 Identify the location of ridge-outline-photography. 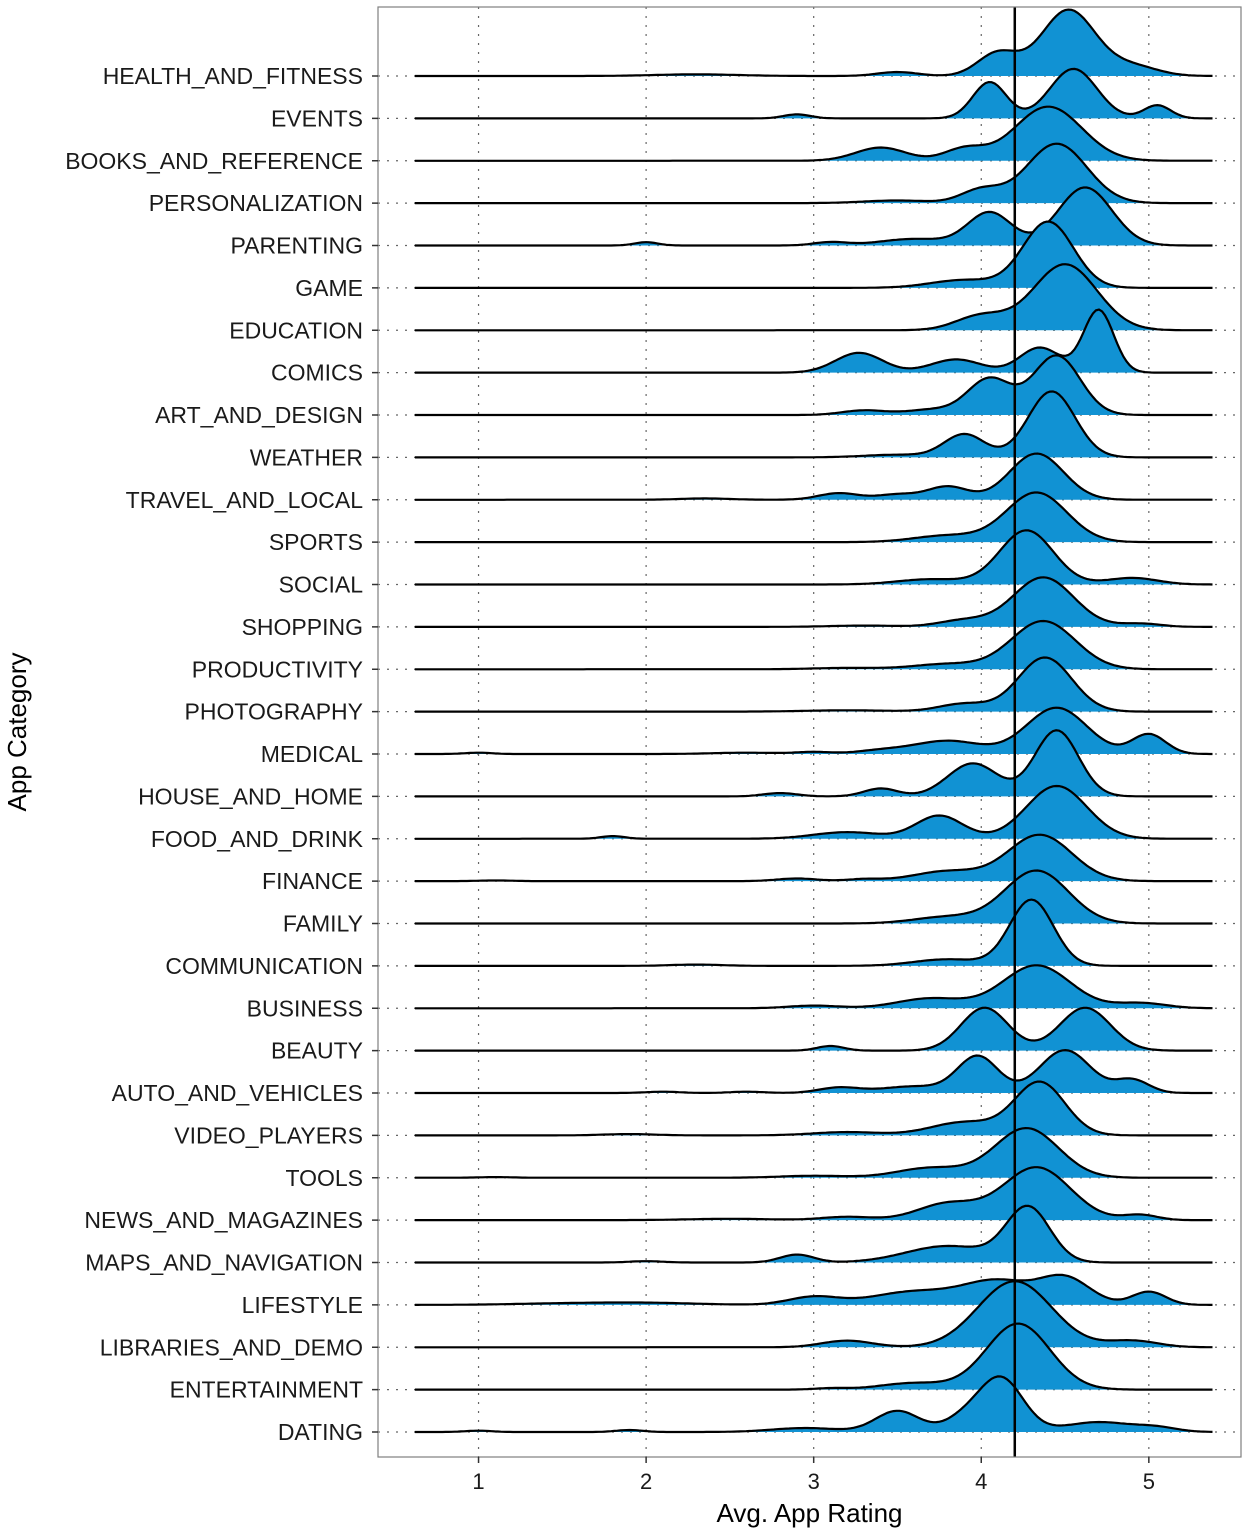
(813, 684).